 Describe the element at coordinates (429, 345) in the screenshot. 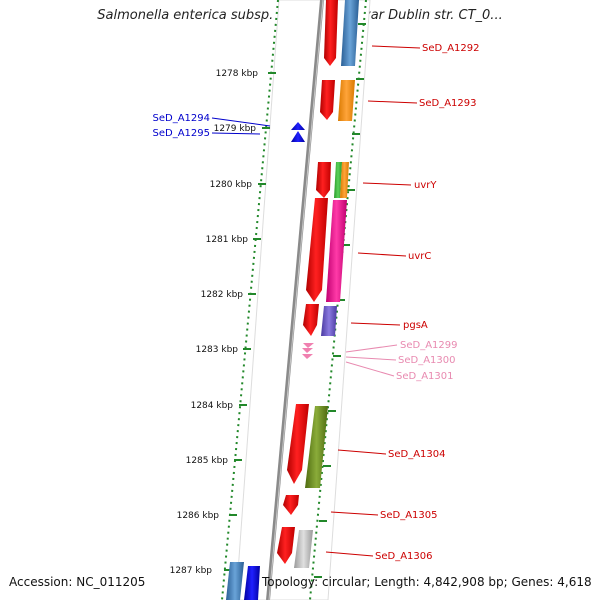

I see `gene-label-sed-a1299: SeD_A1299` at that location.